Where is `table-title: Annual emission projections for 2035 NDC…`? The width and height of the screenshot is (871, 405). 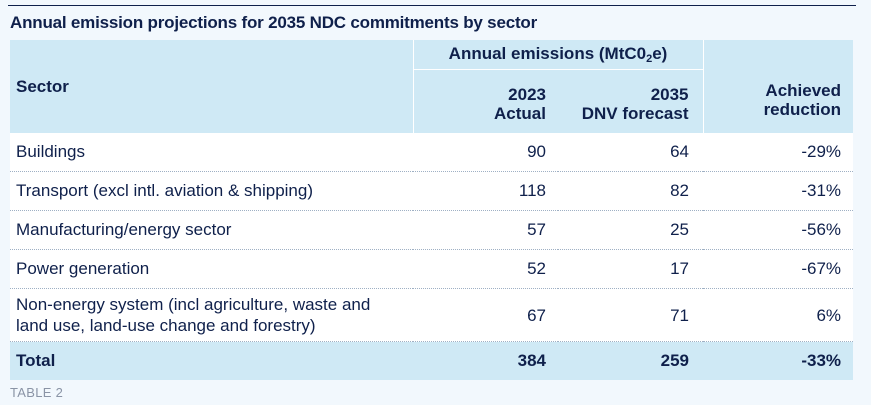 table-title: Annual emission projections for 2035 NDC… is located at coordinates (274, 22).